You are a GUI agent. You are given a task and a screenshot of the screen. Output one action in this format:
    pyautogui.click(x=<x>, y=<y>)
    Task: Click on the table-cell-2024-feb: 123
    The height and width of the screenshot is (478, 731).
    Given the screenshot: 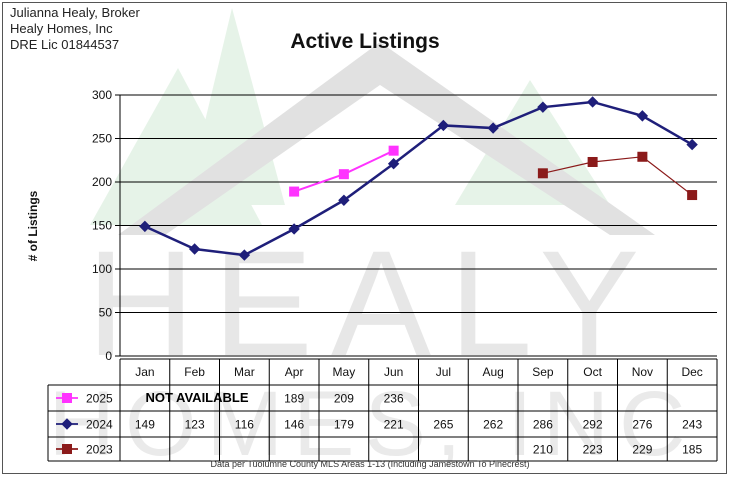 What is the action you would take?
    pyautogui.click(x=195, y=425)
    